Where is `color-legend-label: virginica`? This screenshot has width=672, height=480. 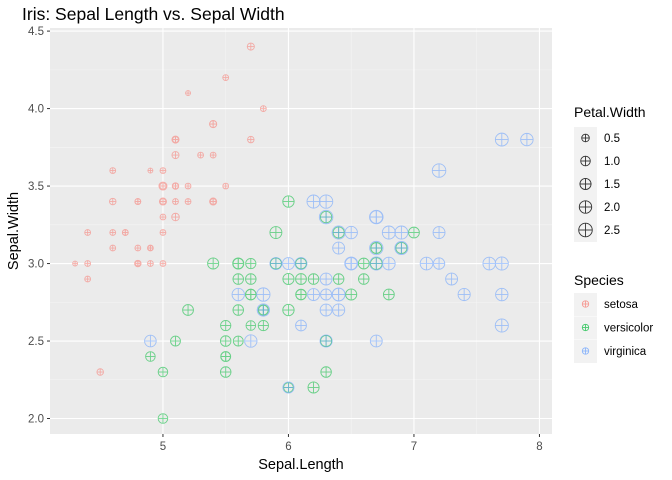
color-legend-label: virginica is located at coordinates (625, 352).